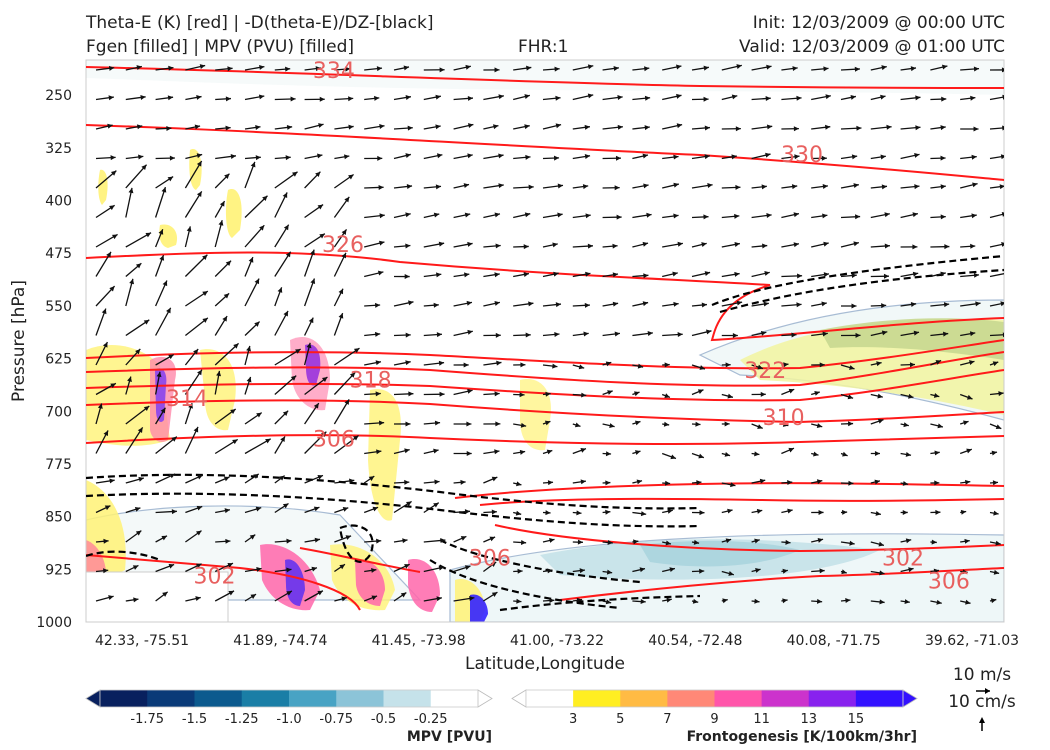 This screenshot has height=750, width=1050. I want to click on x-tick-label: 41.00, -73.22, so click(557, 641).